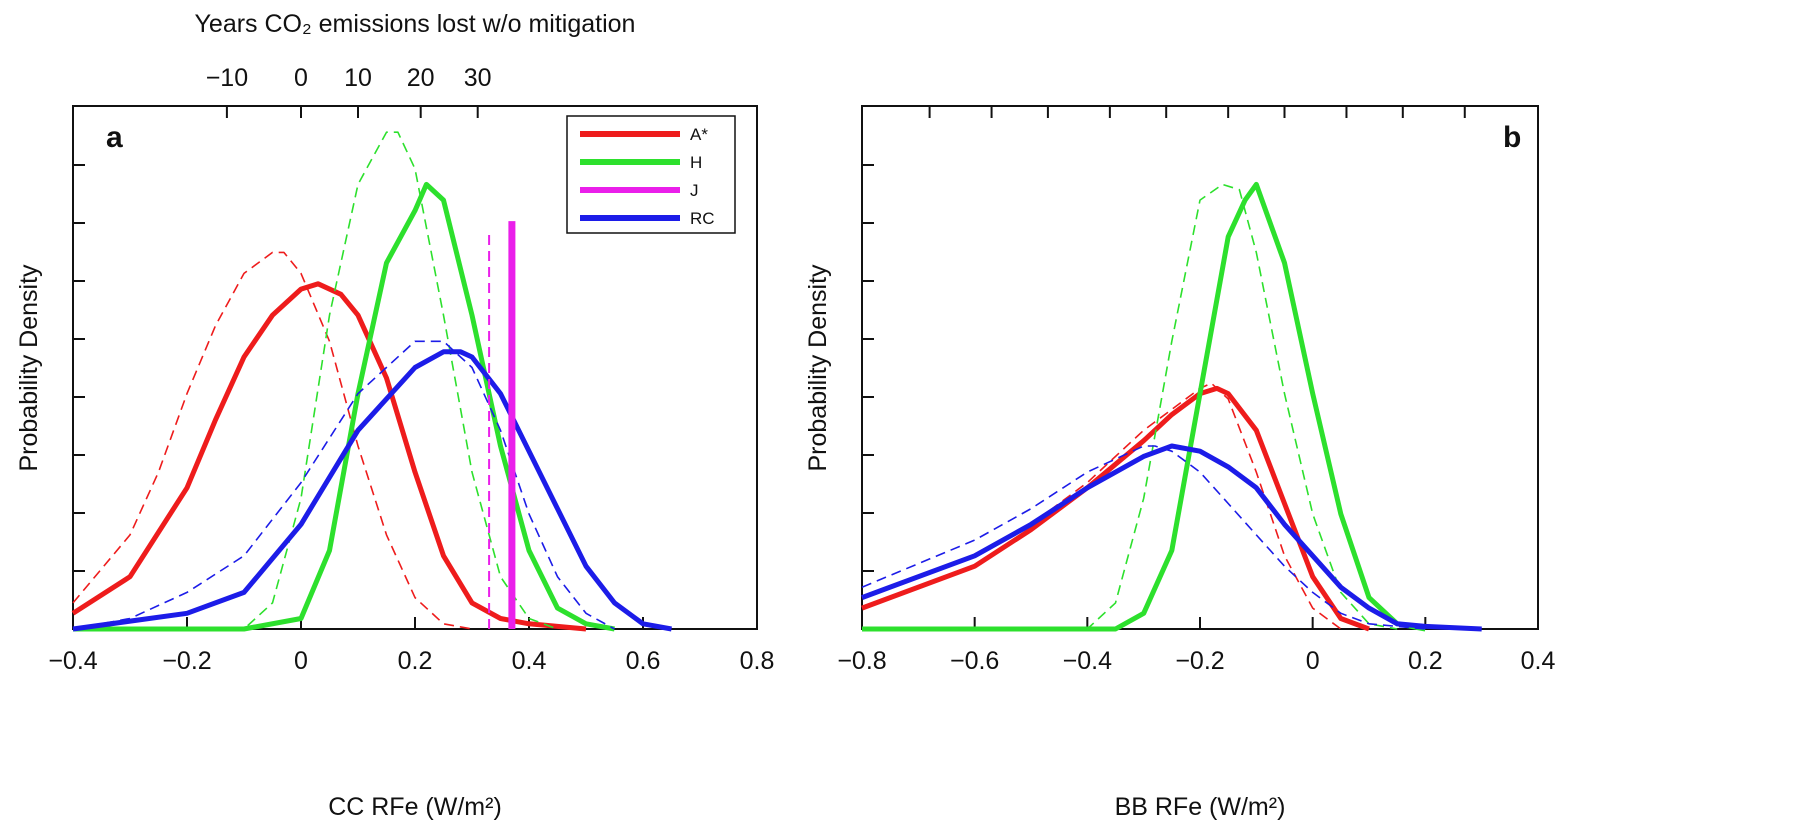  Describe the element at coordinates (79, 368) in the screenshot. I see `panel-a-y-ticks` at that location.